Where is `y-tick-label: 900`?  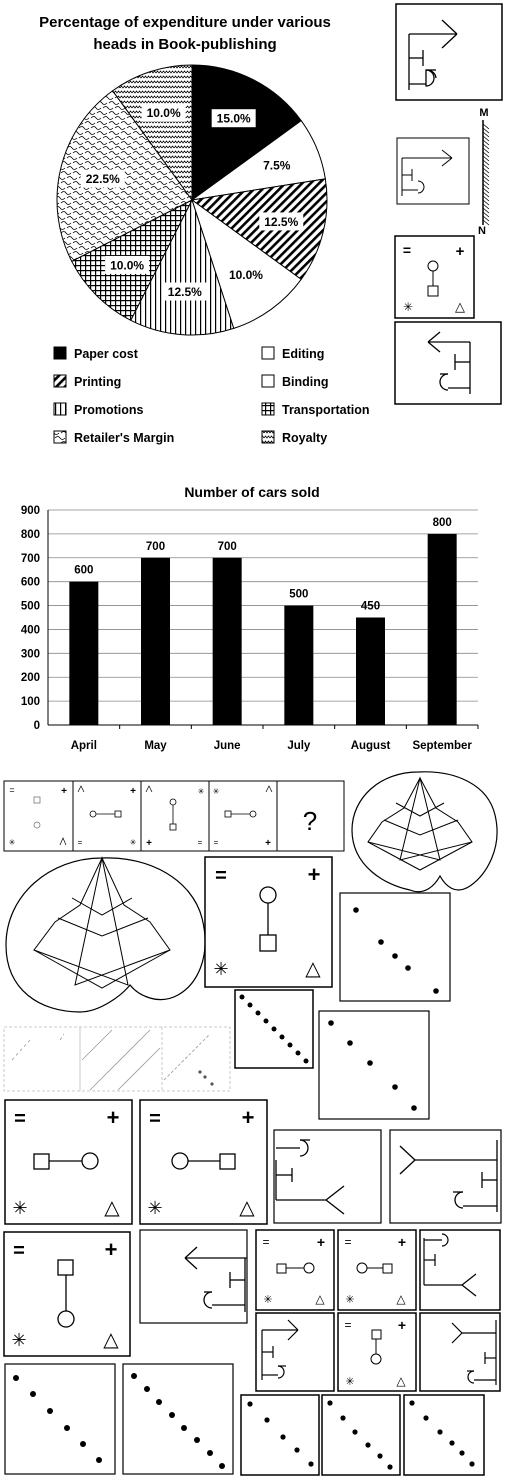
y-tick-label: 900 is located at coordinates (30, 511).